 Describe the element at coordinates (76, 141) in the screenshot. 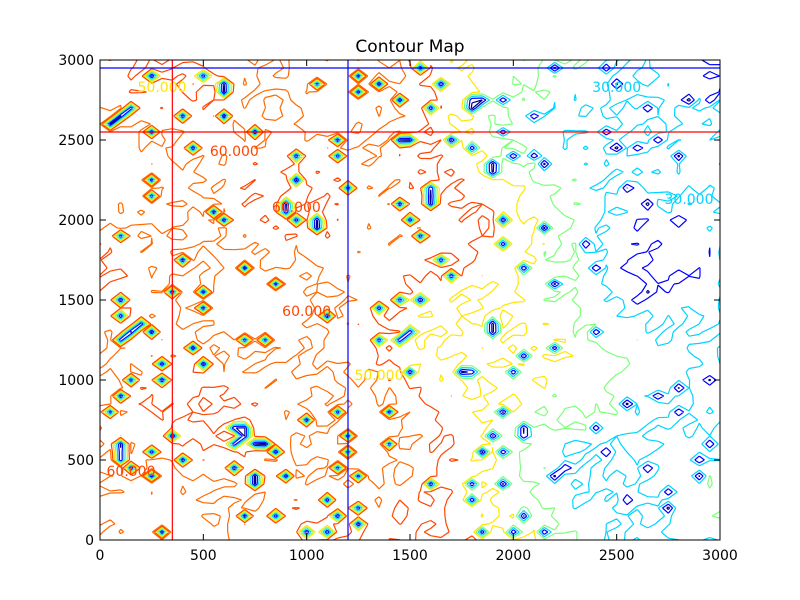

I see `y-tick-label: 2500` at that location.